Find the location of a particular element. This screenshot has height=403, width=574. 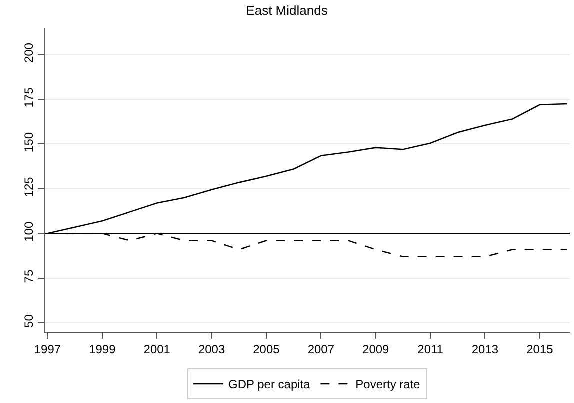

x-tick-label: 2011 is located at coordinates (431, 349).